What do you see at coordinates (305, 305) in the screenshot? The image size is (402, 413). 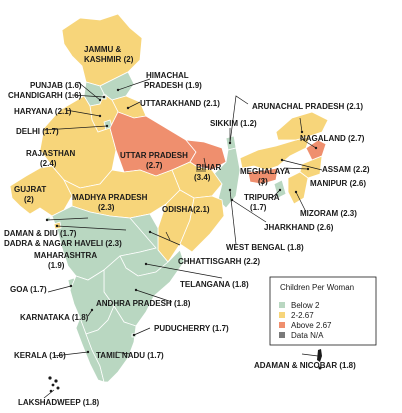 I see `legend-label-below-2: Below 2` at bounding box center [305, 305].